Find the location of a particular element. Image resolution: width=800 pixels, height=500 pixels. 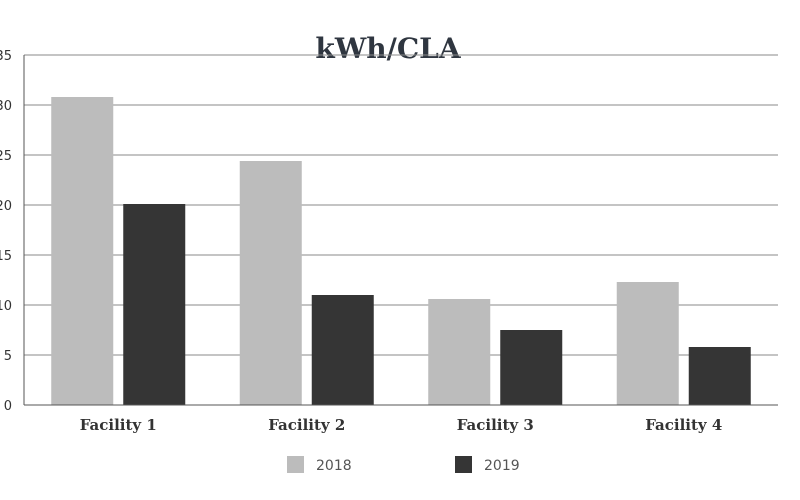

y-axis-ticks: 0 5 10 15 20 25 30 35 is located at coordinates (6, 231).